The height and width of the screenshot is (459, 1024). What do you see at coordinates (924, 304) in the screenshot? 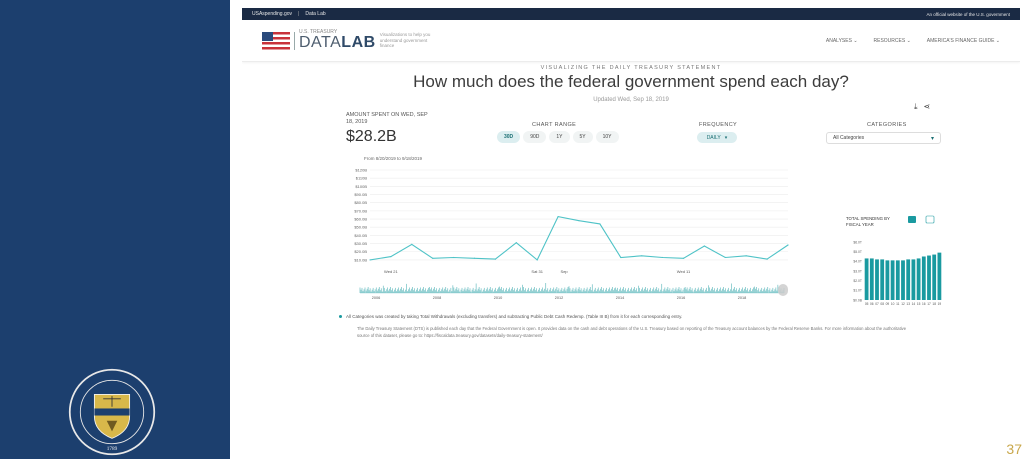
I see `x-tick-label: 16` at bounding box center [924, 304].